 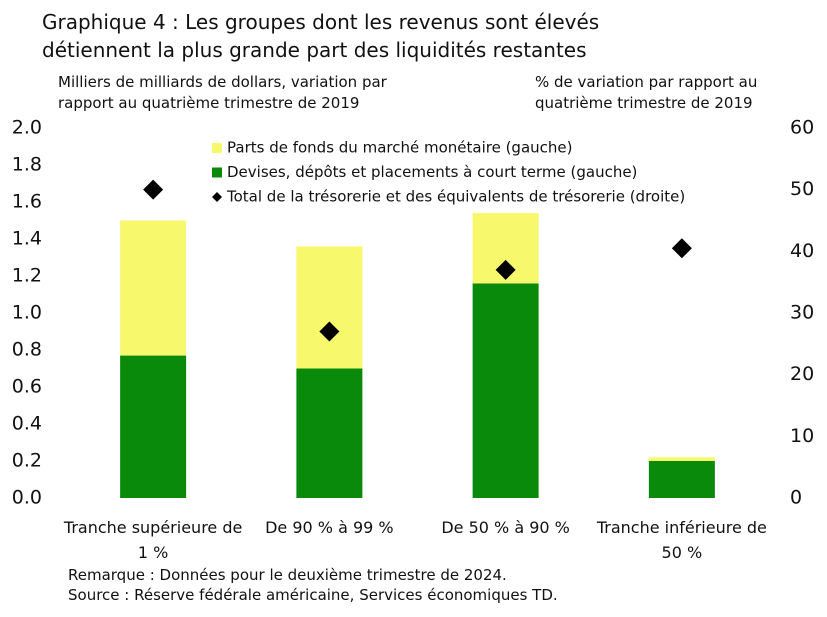 I want to click on y-tick-label: 0.8, so click(x=27, y=350).